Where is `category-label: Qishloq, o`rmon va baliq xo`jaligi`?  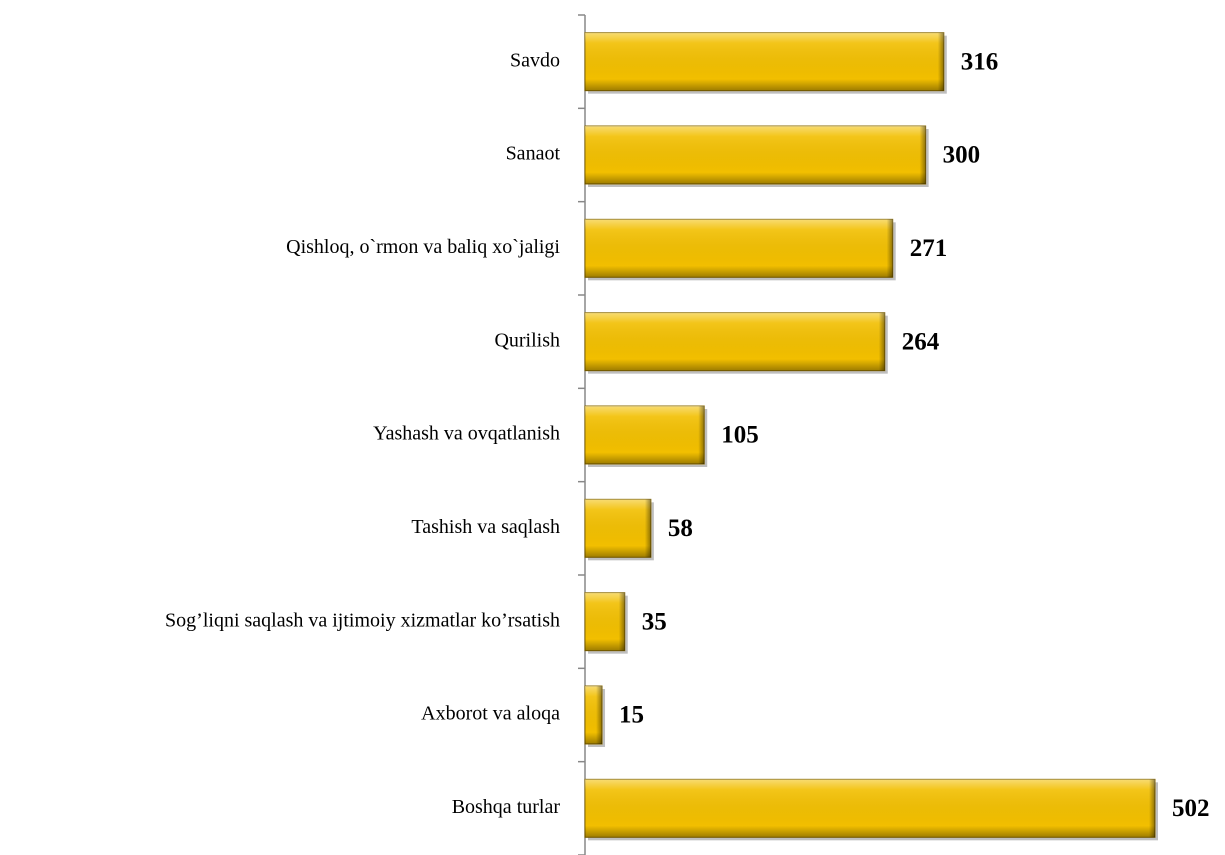
category-label: Qishloq, o`rmon va baliq xo`jaligi is located at coordinates (423, 247).